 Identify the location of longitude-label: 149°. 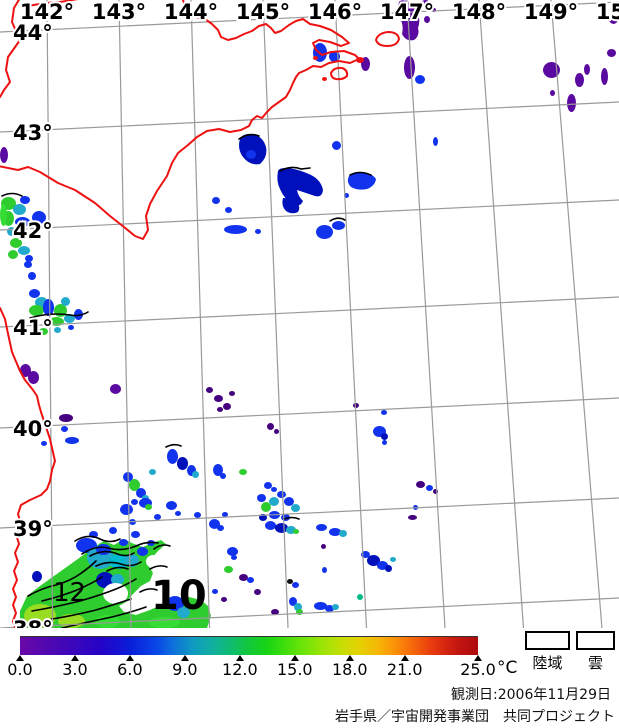
(551, 12).